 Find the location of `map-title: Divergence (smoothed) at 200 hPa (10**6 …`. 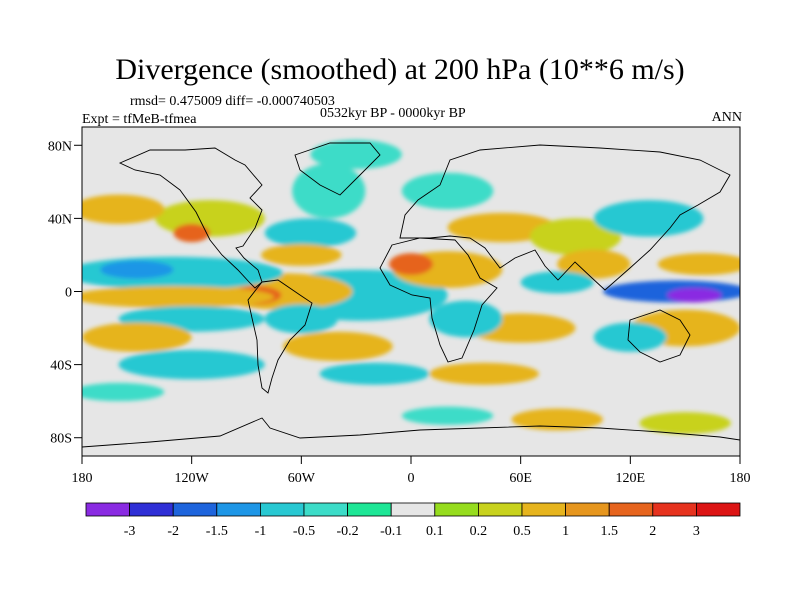

map-title: Divergence (smoothed) at 200 hPa (10**6 … is located at coordinates (400, 69).